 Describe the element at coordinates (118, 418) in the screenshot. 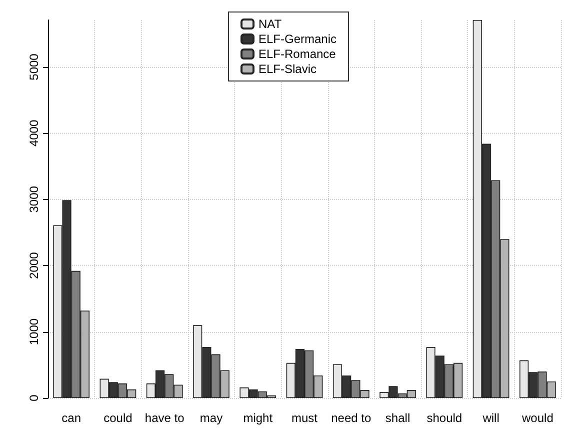

I see `x-tick-label: could` at that location.